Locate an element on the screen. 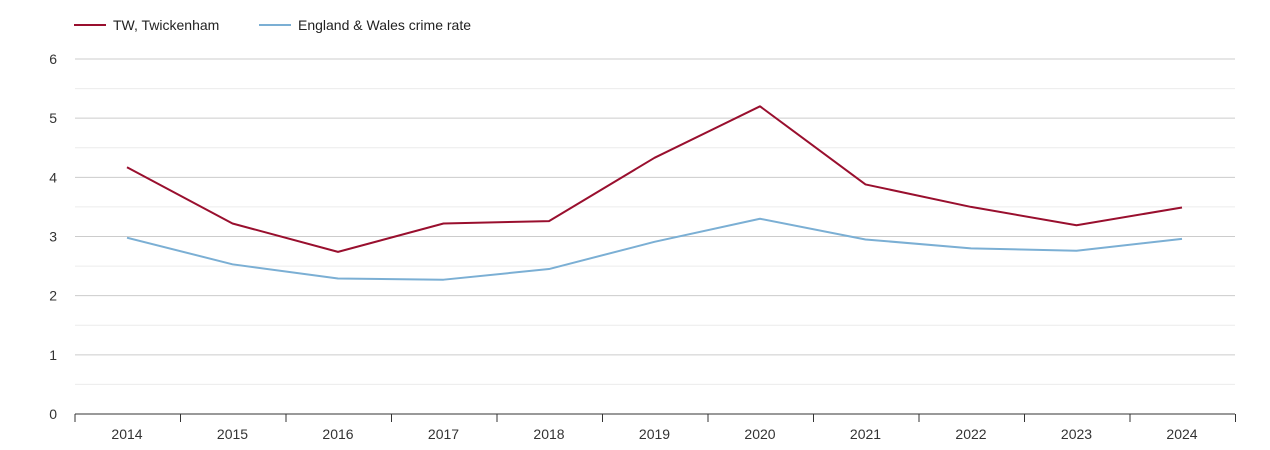  x-tick-label: 2022 is located at coordinates (970, 434).